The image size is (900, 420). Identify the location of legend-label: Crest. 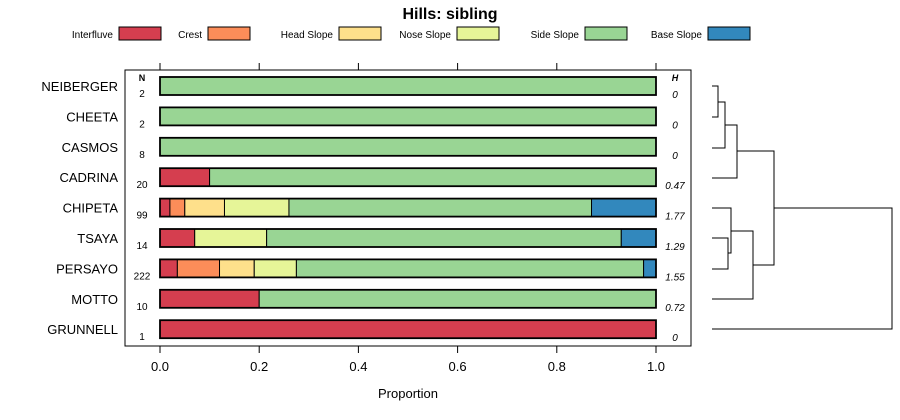
(190, 35).